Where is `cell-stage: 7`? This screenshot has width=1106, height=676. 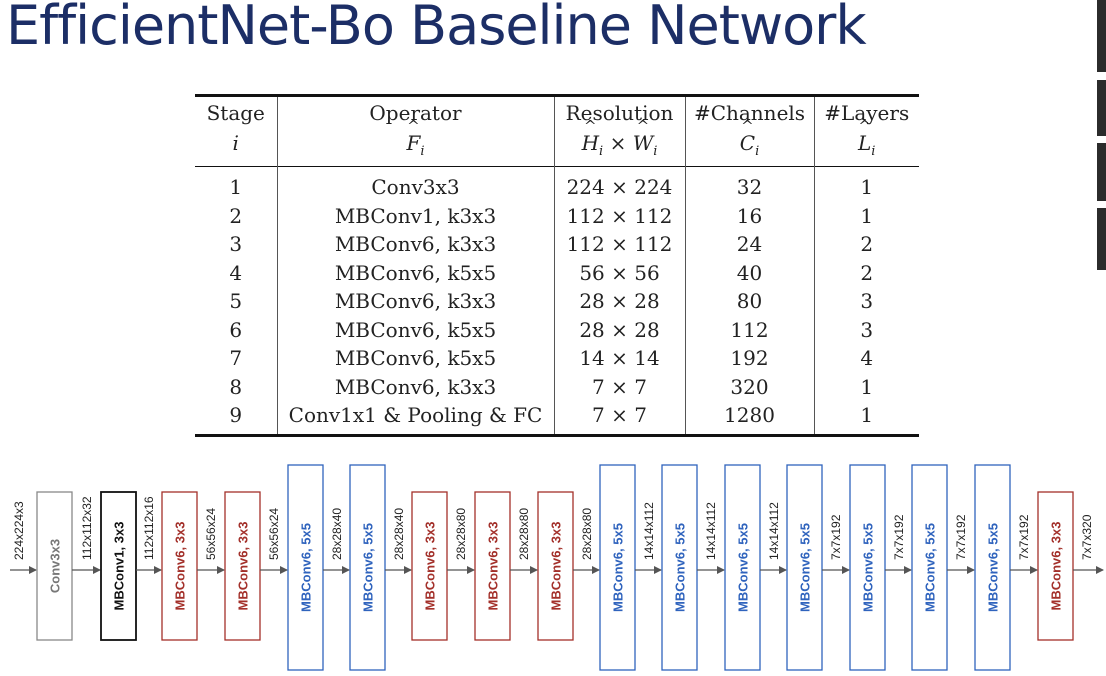
cell-stage: 7 is located at coordinates (236, 358).